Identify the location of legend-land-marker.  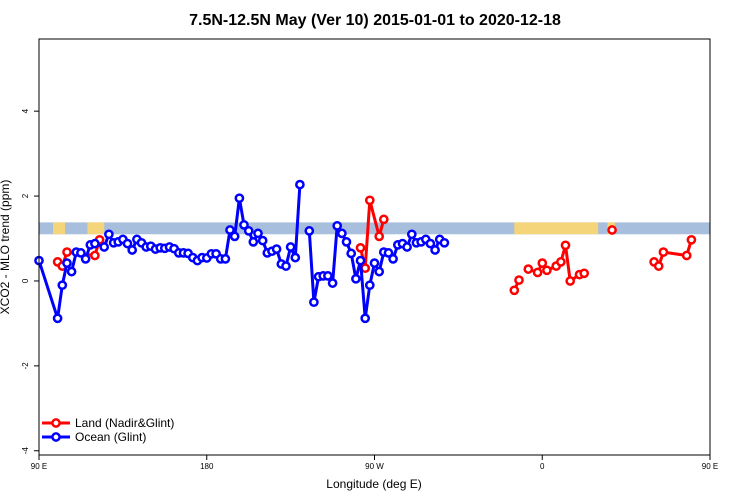
(56, 423).